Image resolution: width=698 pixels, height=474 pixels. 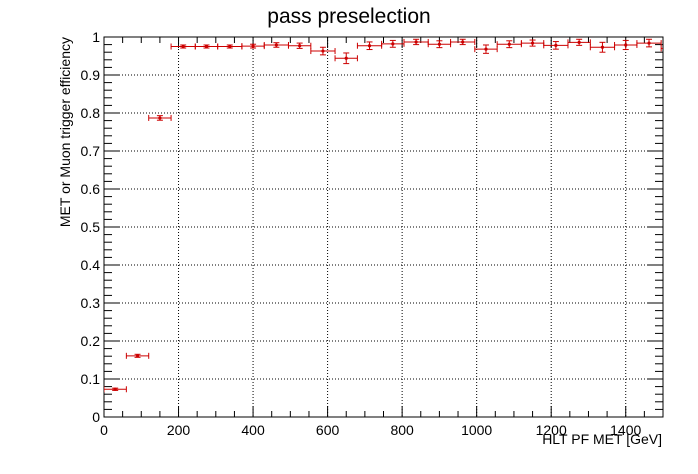 What do you see at coordinates (476, 430) in the screenshot?
I see `x-tick-label: 1000` at bounding box center [476, 430].